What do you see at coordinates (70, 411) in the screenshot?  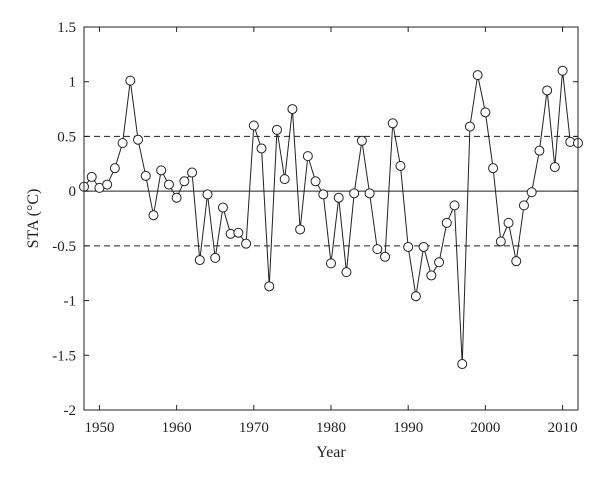 I see `y-tick-label: -2` at bounding box center [70, 411].